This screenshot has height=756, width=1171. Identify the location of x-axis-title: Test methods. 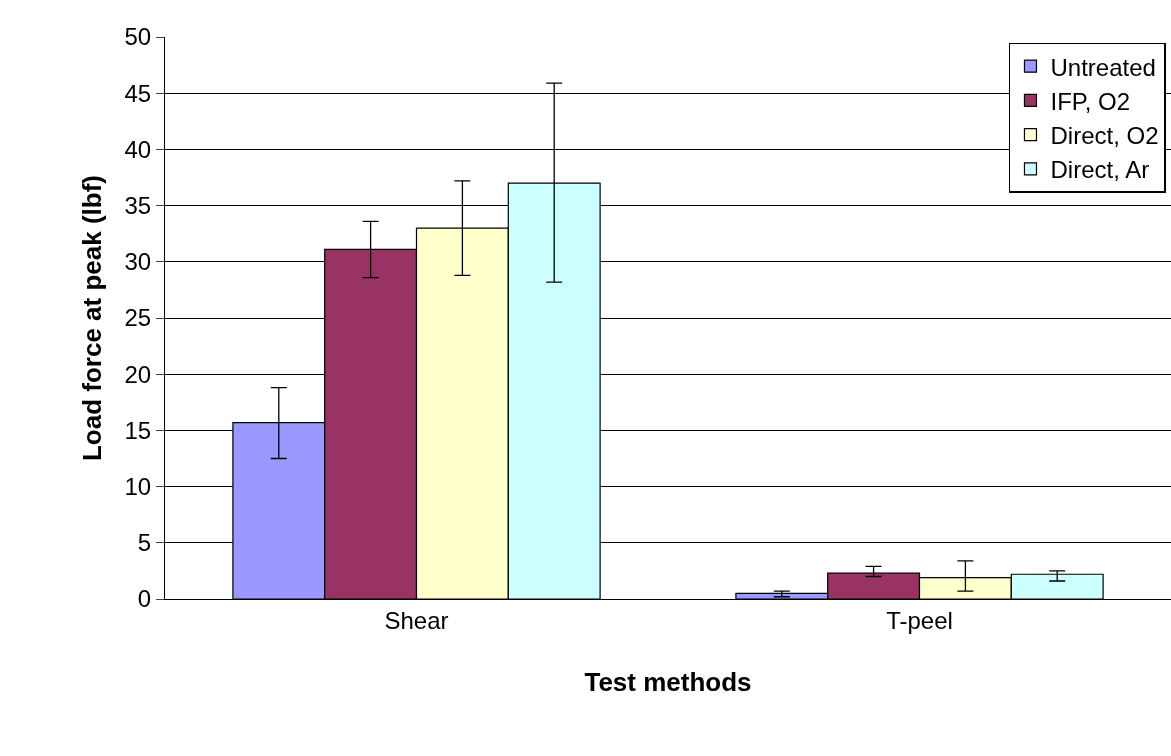
(668, 682).